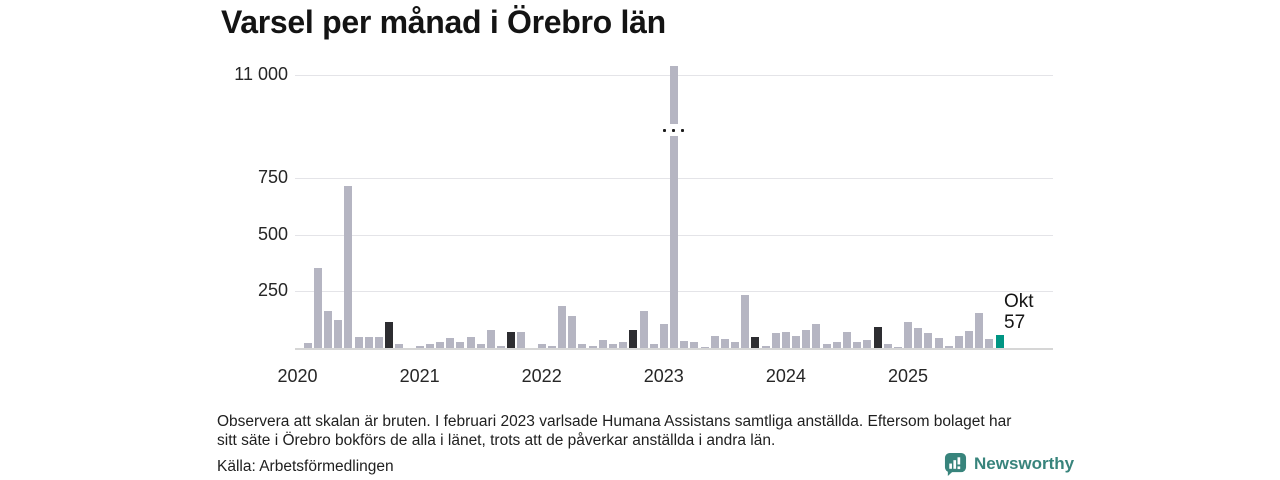 This screenshot has width=1280, height=480. Describe the element at coordinates (1024, 463) in the screenshot. I see `brand-name: Newsworthy` at that location.